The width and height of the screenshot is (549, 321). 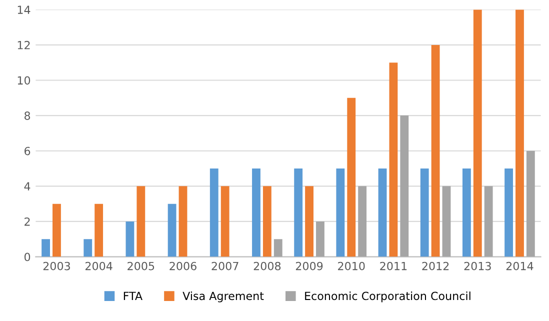 I want to click on x-tick-label: 2009, so click(x=309, y=266).